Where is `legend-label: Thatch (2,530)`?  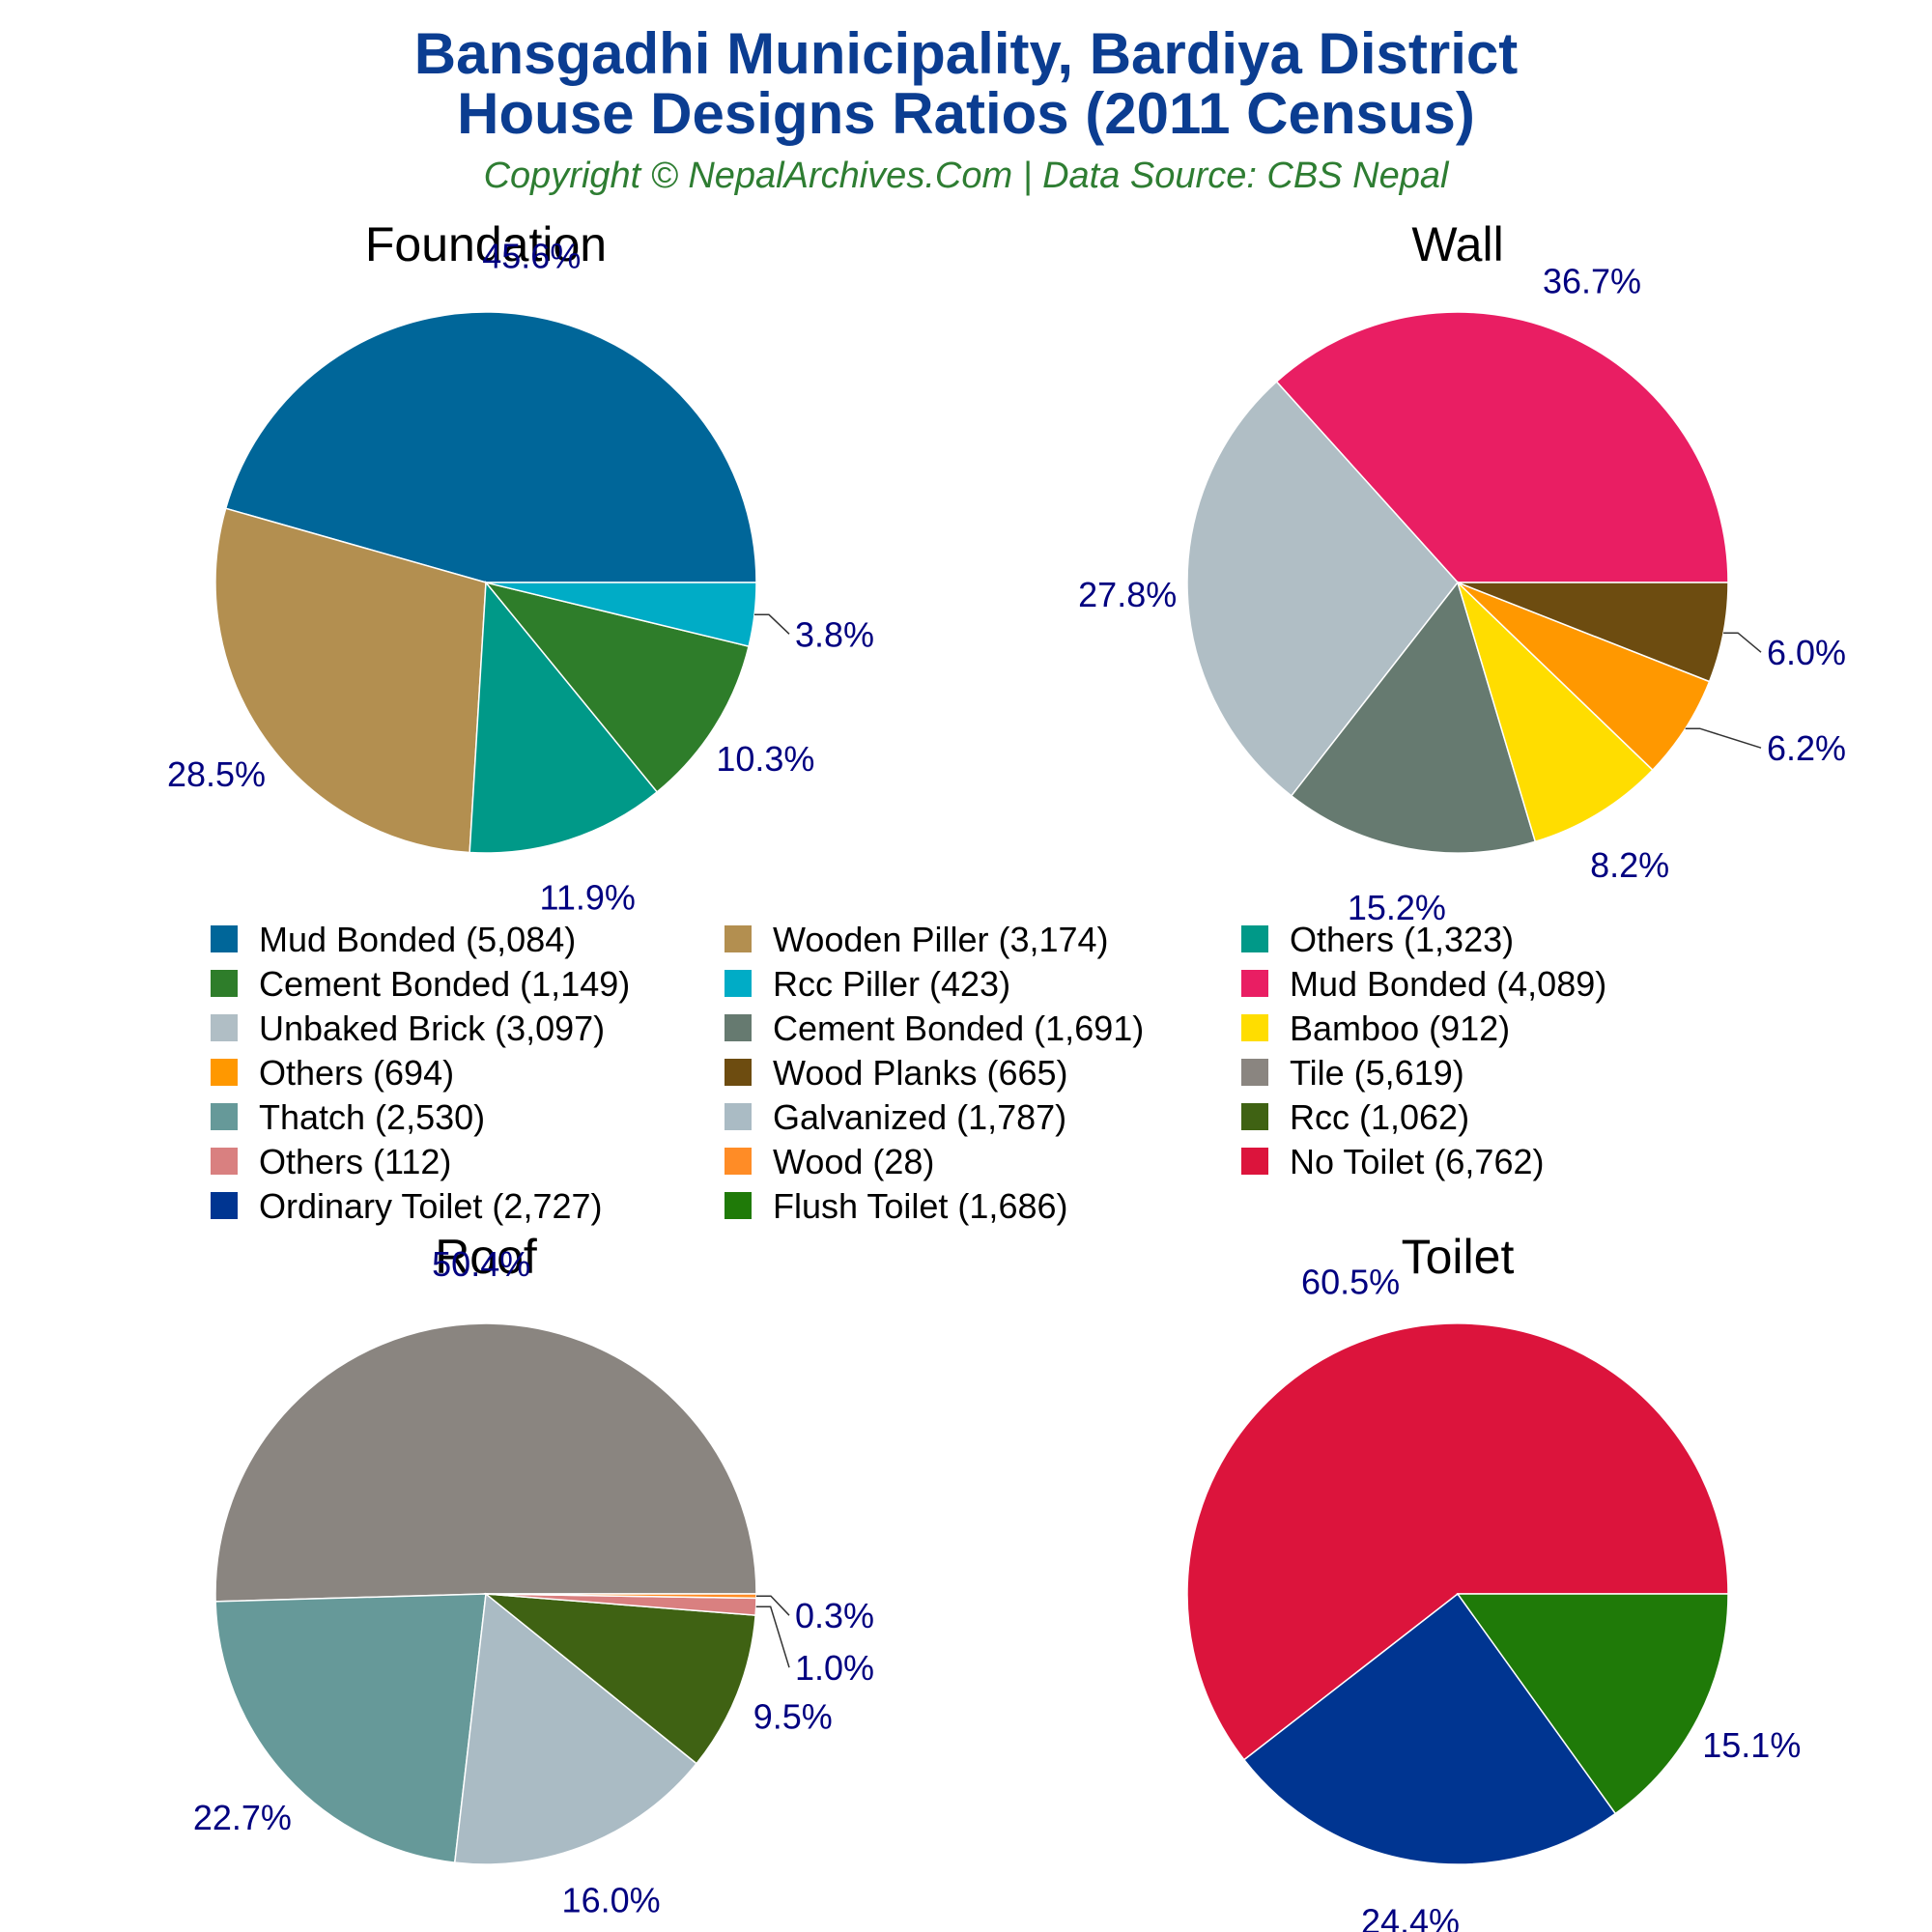
legend-label: Thatch (2,530) is located at coordinates (372, 1117).